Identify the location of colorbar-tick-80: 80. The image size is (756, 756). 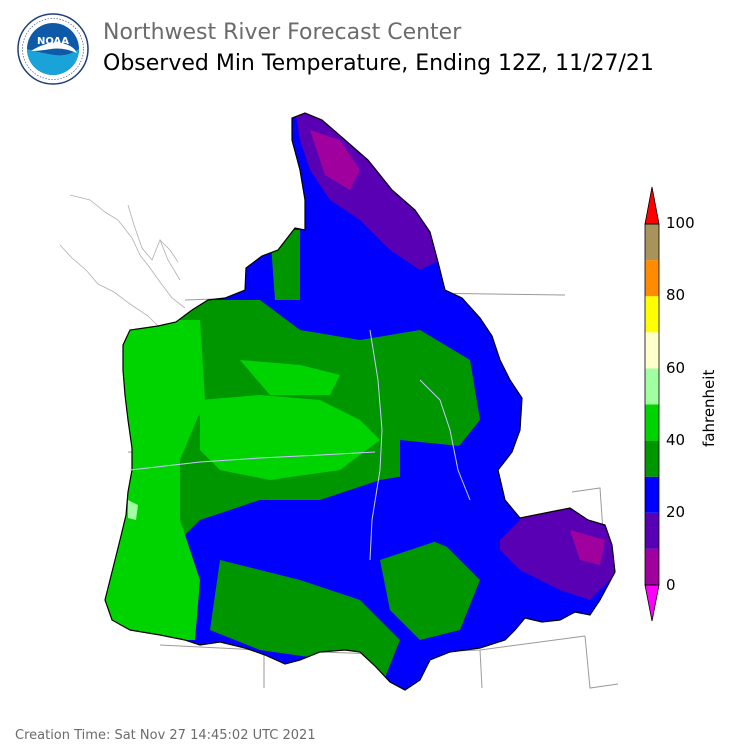
(676, 295).